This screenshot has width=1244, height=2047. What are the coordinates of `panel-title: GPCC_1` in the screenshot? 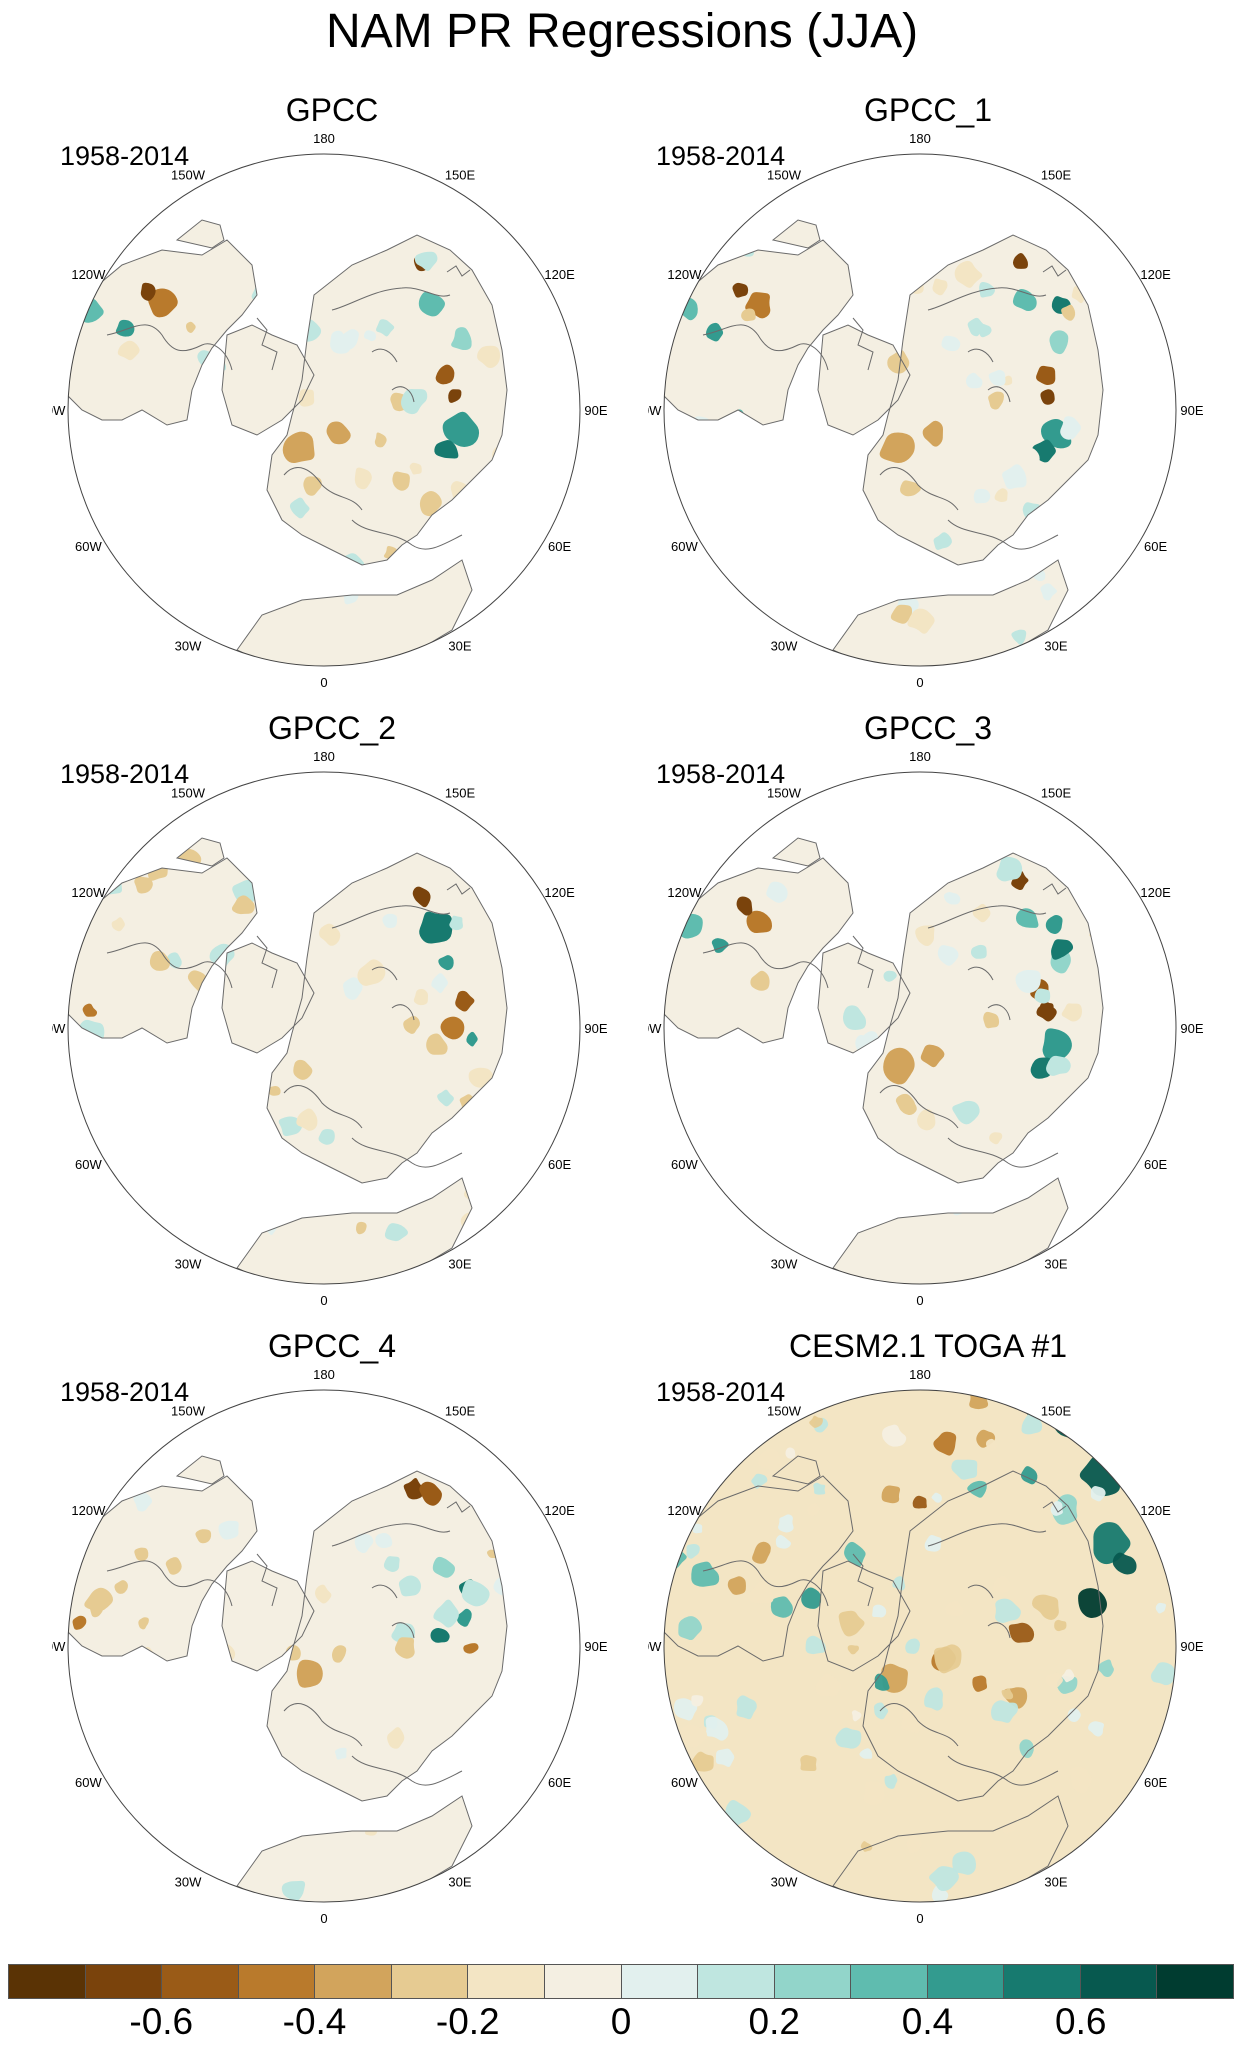 It's located at (928, 110).